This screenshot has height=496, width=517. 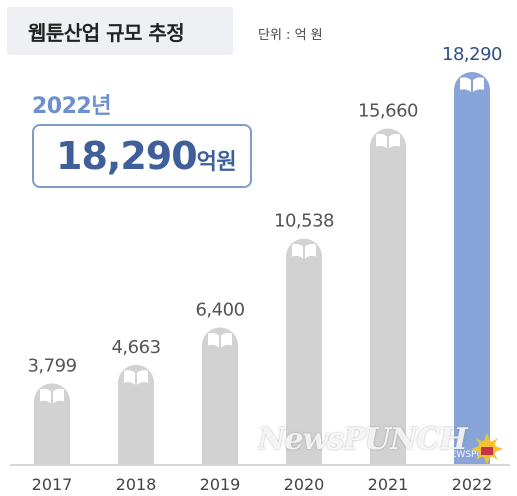 What do you see at coordinates (388, 111) in the screenshot?
I see `data-label-2021: 15,660` at bounding box center [388, 111].